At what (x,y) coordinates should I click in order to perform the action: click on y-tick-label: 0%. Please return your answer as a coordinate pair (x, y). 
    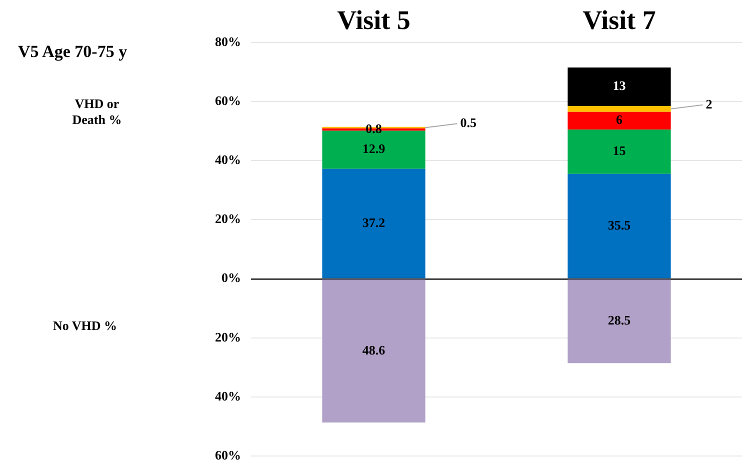
    Looking at the image, I should click on (231, 278).